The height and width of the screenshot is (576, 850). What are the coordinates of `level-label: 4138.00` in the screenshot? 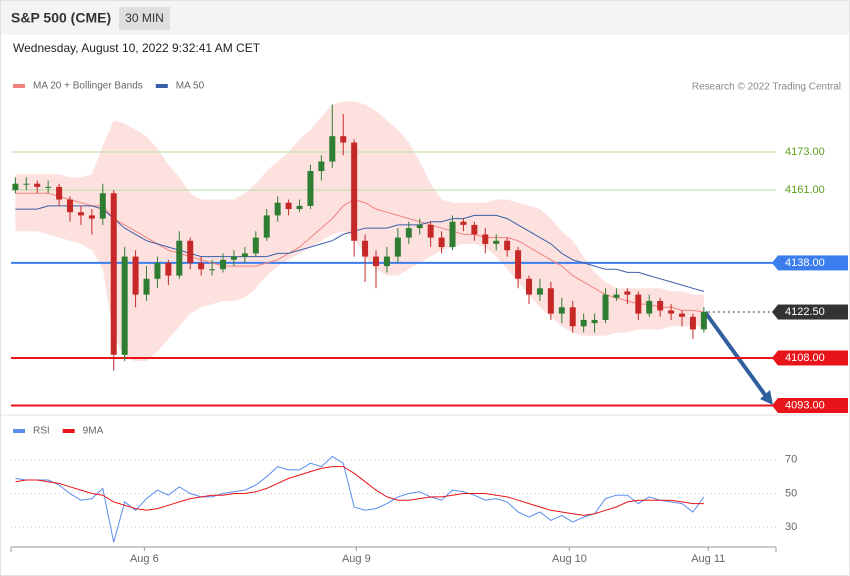 It's located at (805, 263).